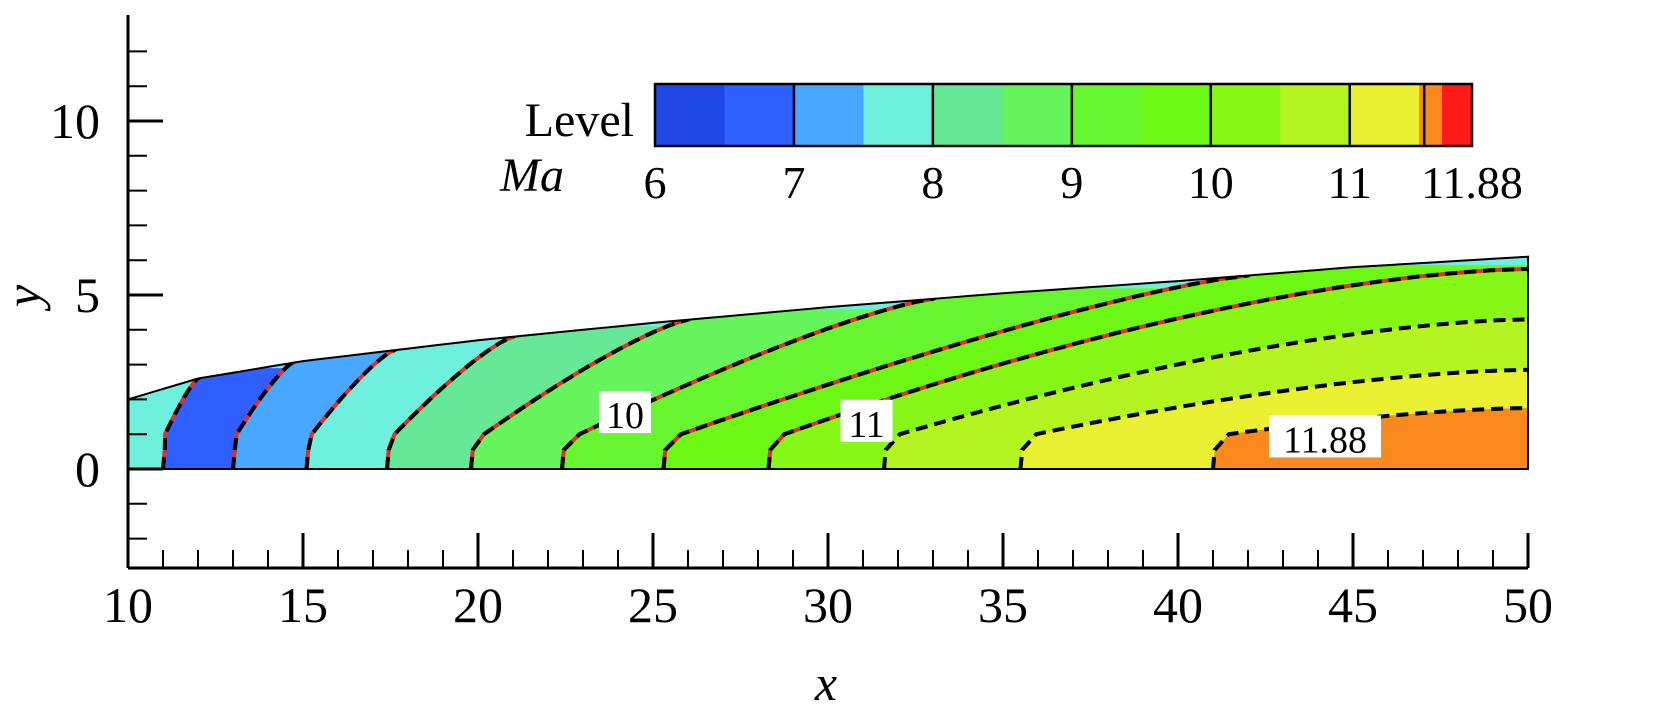 The height and width of the screenshot is (706, 1654). What do you see at coordinates (478, 605) in the screenshot?
I see `x-tick-label: 20` at bounding box center [478, 605].